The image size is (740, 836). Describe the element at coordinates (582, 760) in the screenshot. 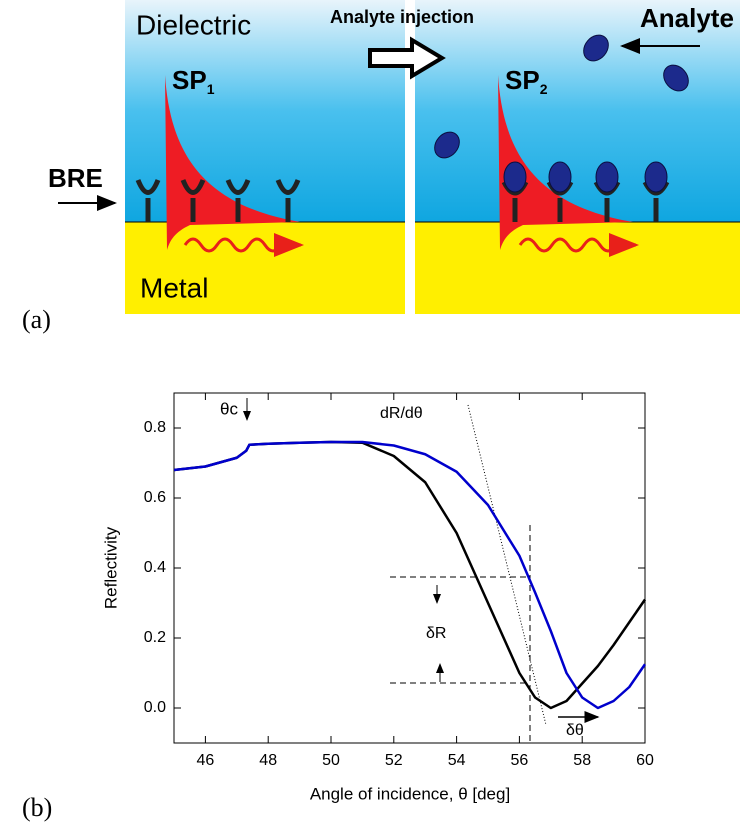

I see `x-tick-label: 58` at that location.